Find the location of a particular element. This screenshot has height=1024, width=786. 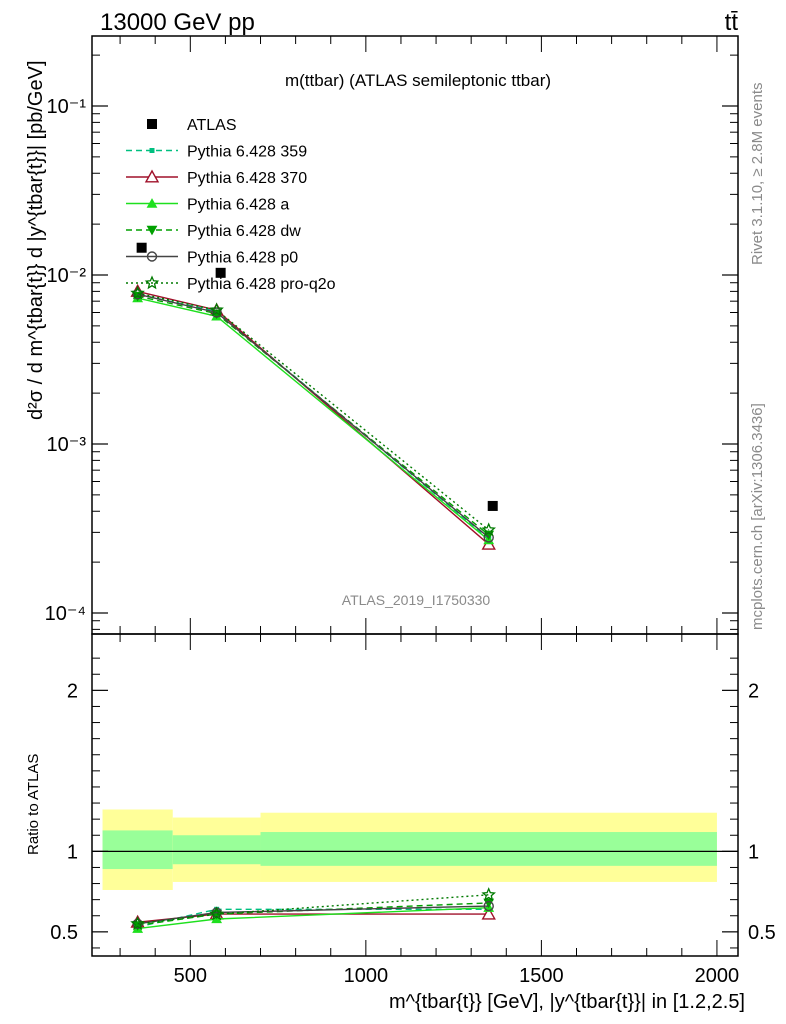

legend-marker-pdw is located at coordinates (152, 230).